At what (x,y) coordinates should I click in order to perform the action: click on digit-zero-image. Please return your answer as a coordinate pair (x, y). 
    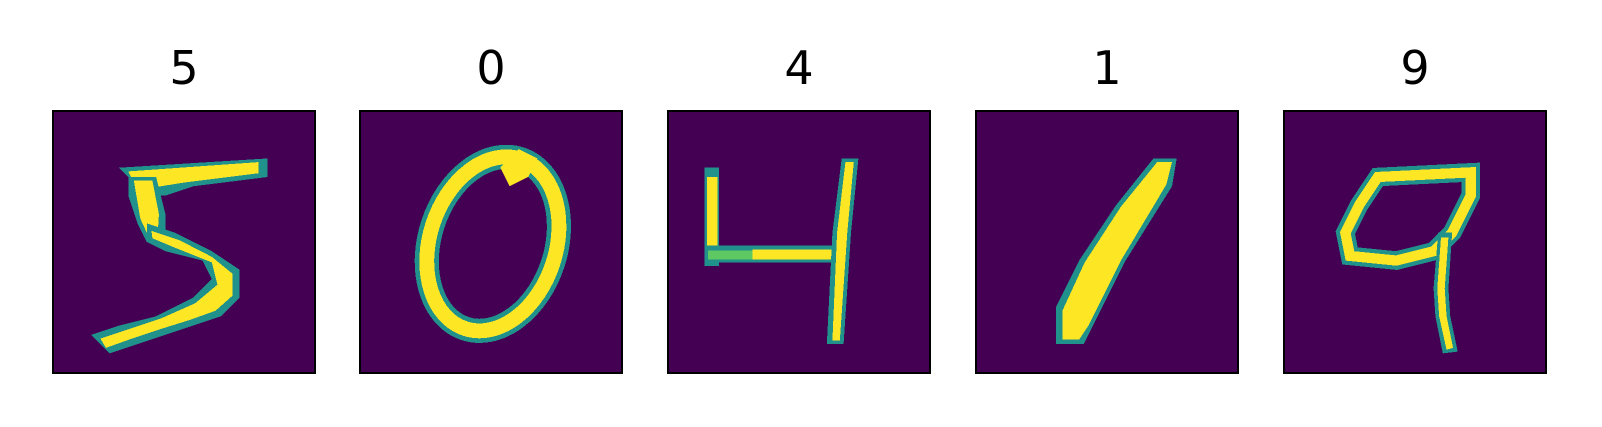
    Looking at the image, I should click on (491, 242).